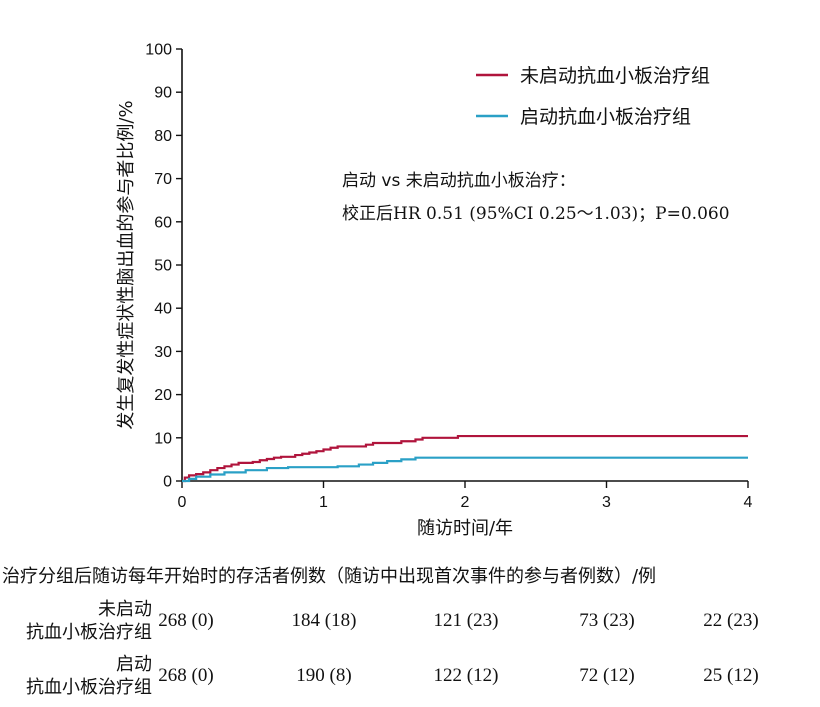 The width and height of the screenshot is (820, 707). What do you see at coordinates (536, 214) in the screenshot?
I see `annotation-line-2: 校正后HR 0.51 (95%CI 0.25～1.03)；P=0.060` at bounding box center [536, 214].